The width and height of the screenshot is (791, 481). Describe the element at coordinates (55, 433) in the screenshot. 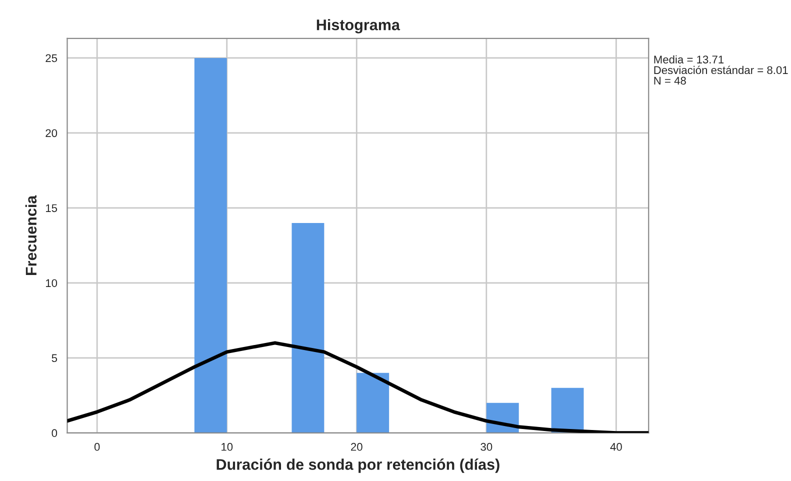

I see `y-tick-label: 0` at that location.